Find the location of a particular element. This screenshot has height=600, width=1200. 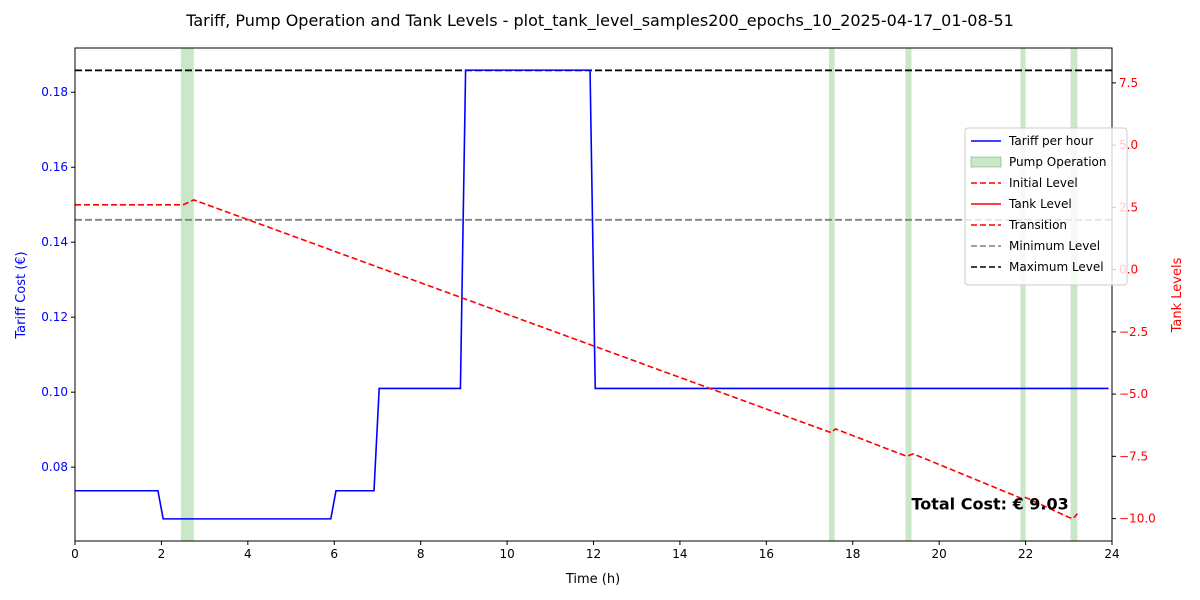

y-left-tick-label: 0.14 is located at coordinates (54, 242).